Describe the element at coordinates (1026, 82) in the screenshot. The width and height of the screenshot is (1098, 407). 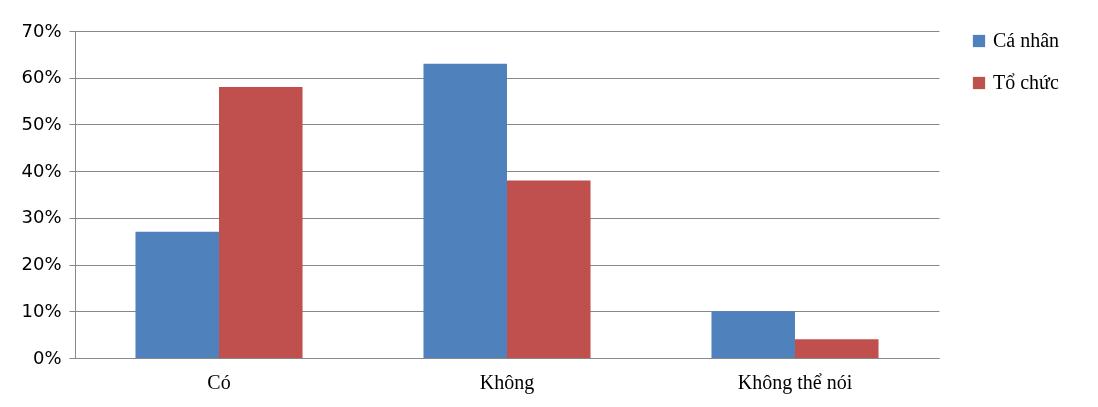
I see `legend-label: Tổ chức` at that location.